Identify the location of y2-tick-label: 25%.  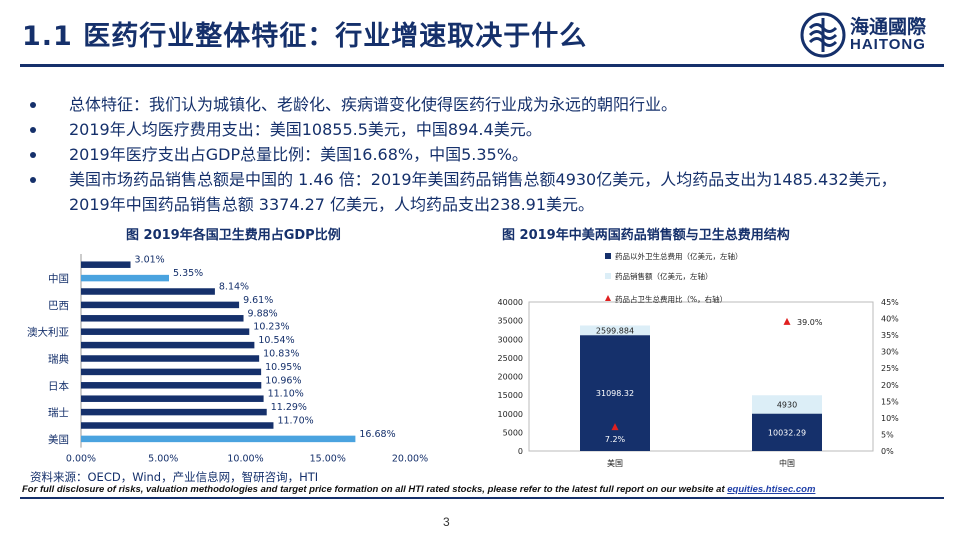
(890, 368).